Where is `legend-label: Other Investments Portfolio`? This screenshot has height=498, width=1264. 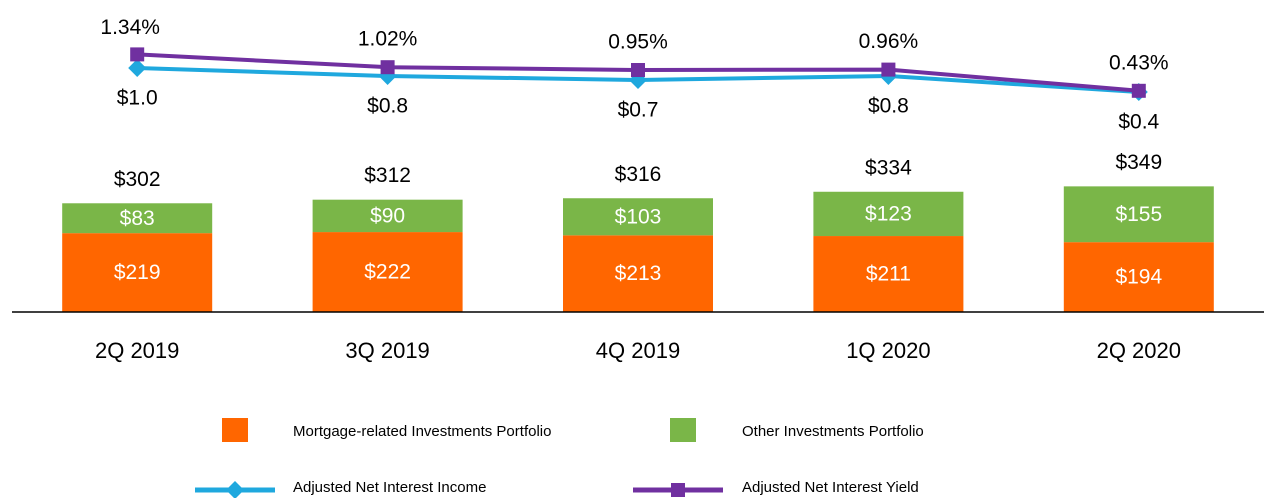
legend-label: Other Investments Portfolio is located at coordinates (833, 431).